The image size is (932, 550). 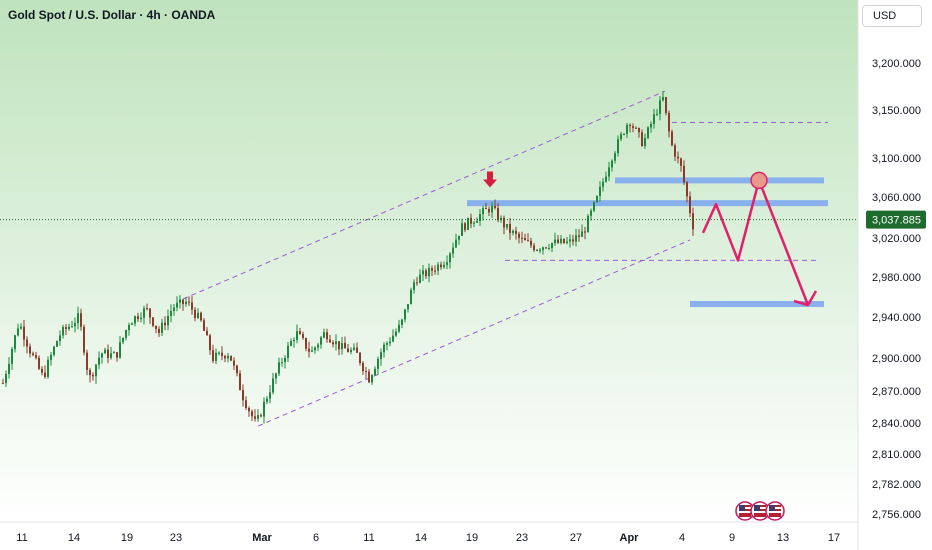 What do you see at coordinates (896, 455) in the screenshot?
I see `price-tick-label: 2,810.000` at bounding box center [896, 455].